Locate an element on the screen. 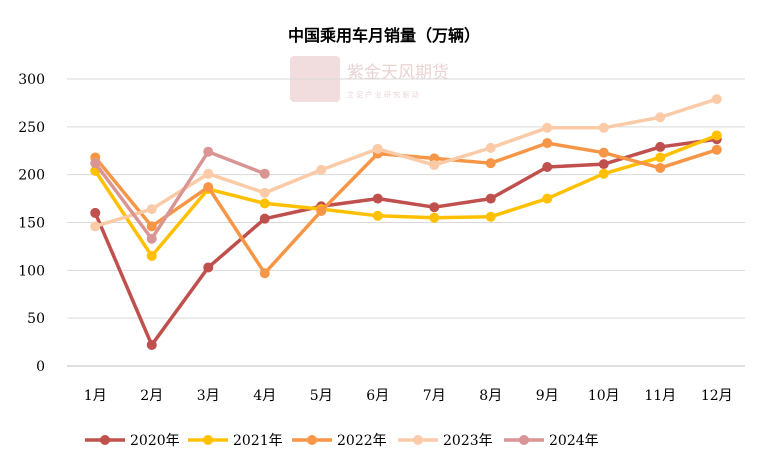 Image resolution: width=768 pixels, height=473 pixels. x-tick-label: 2月 is located at coordinates (151, 396).